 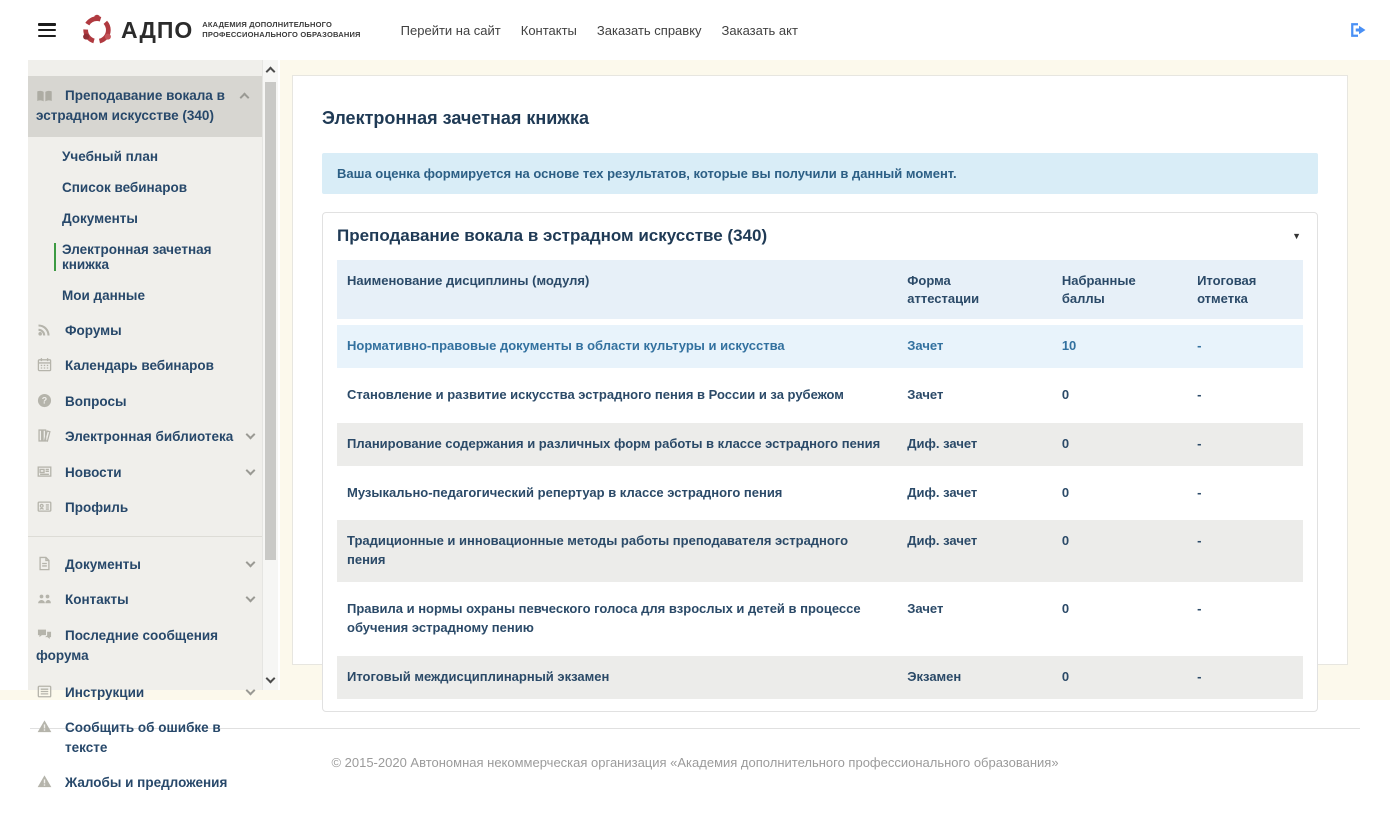 I want to click on discipline-name: Итоговый междисциплинарный экзамен, so click(x=478, y=676).